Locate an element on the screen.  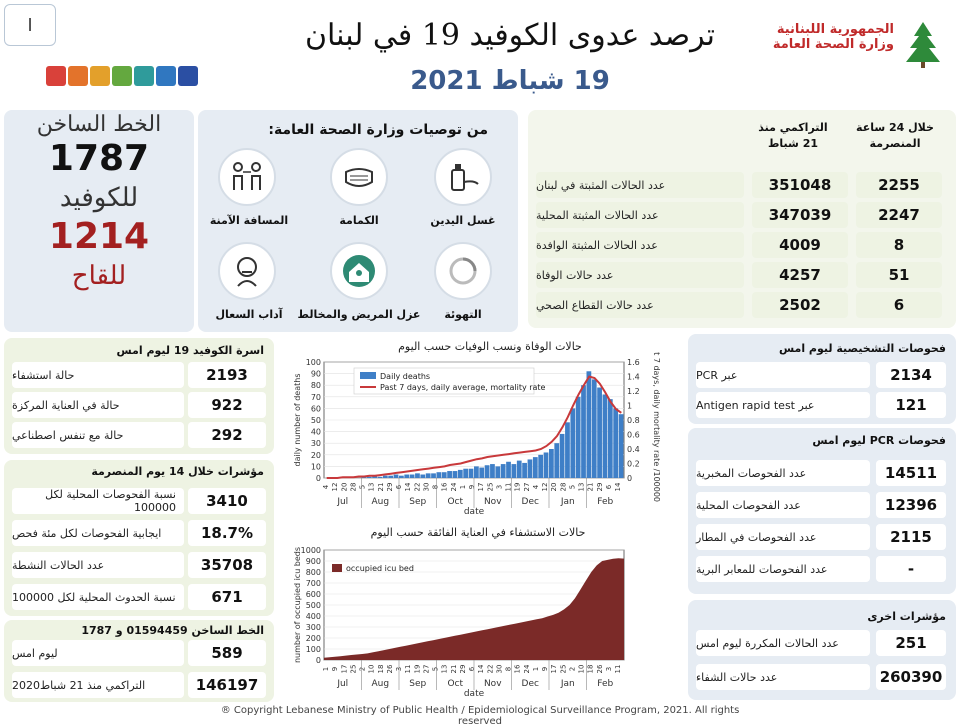
day-tick-label: 20 is located at coordinates (344, 487).